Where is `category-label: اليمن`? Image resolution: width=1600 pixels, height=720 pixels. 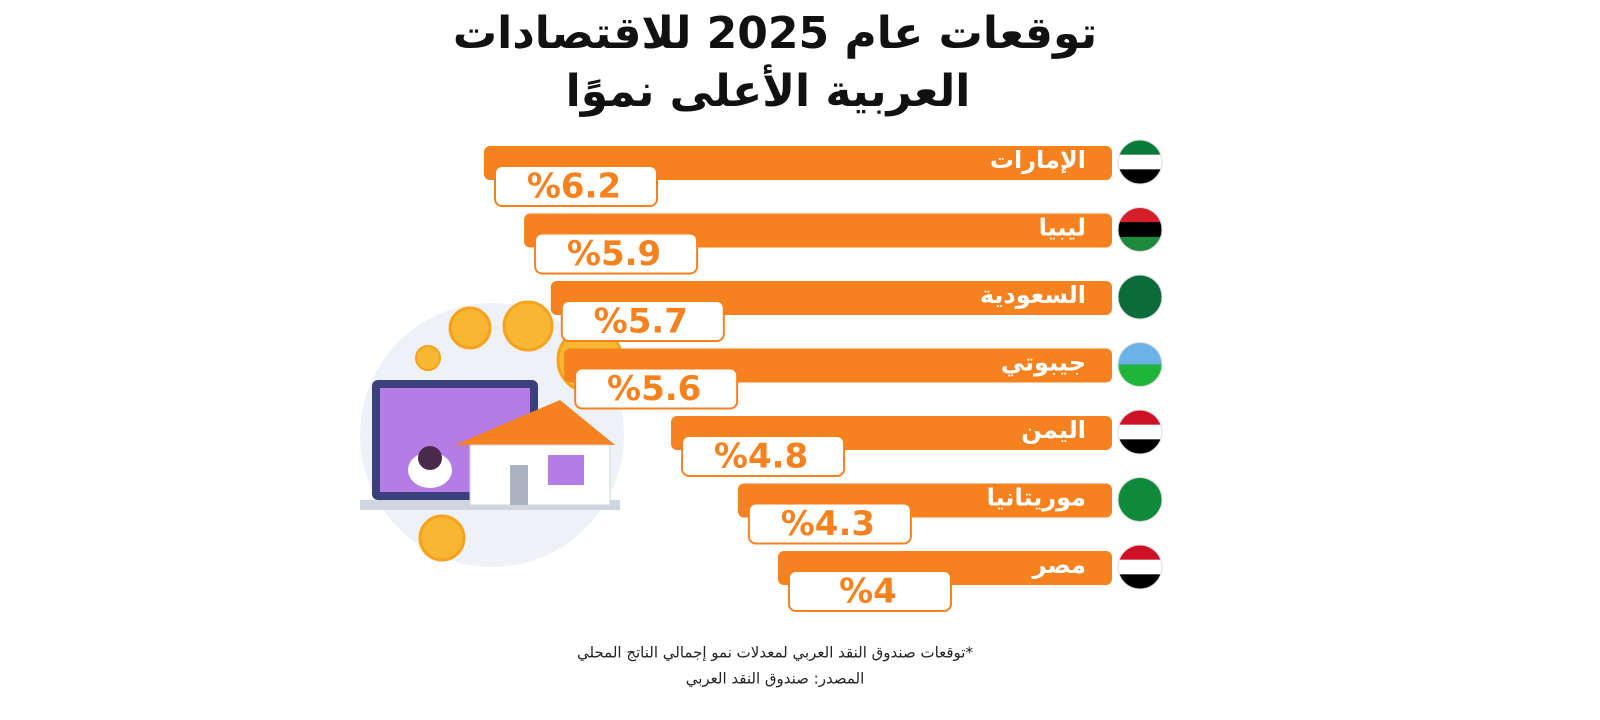 category-label: اليمن is located at coordinates (1053, 430).